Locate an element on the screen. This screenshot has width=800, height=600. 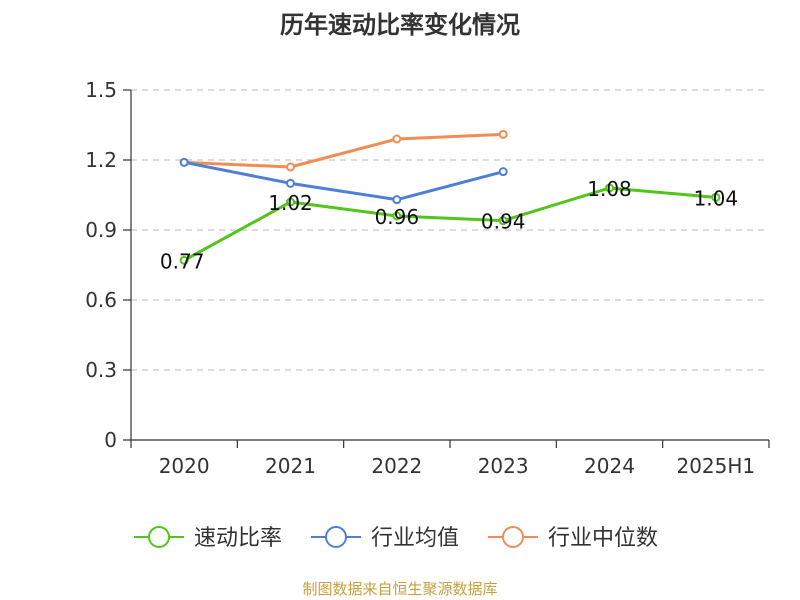
y-tick-label: 0 is located at coordinates (110, 440).